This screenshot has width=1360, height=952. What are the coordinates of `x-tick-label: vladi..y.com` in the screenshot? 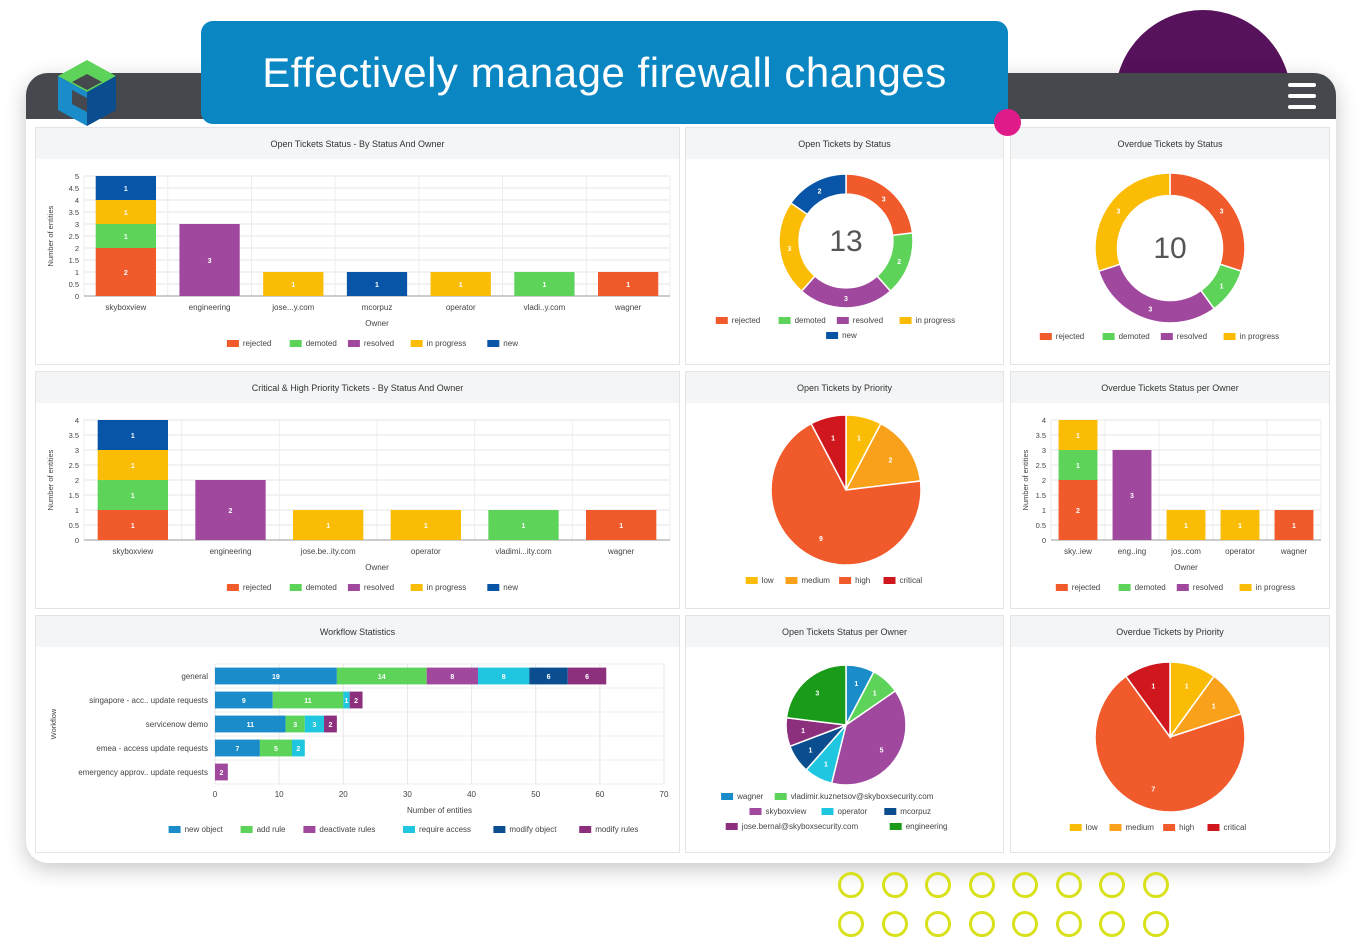 It's located at (545, 307).